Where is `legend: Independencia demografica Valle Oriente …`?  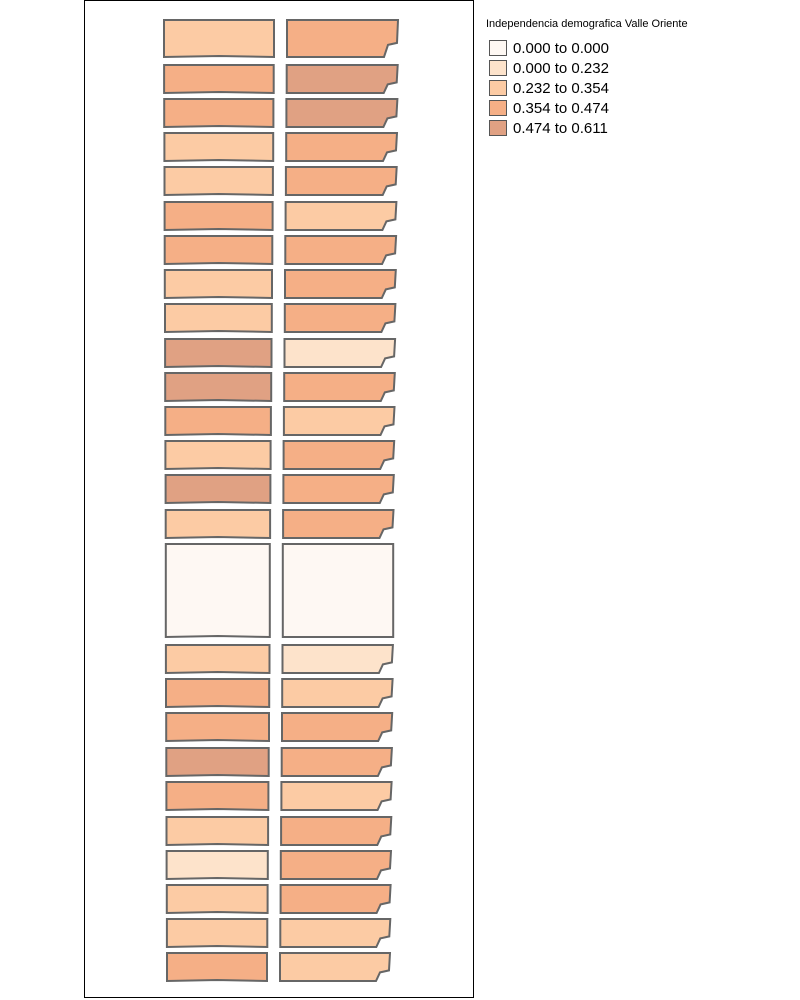 legend: Independencia demografica Valle Oriente … is located at coordinates (636, 78).